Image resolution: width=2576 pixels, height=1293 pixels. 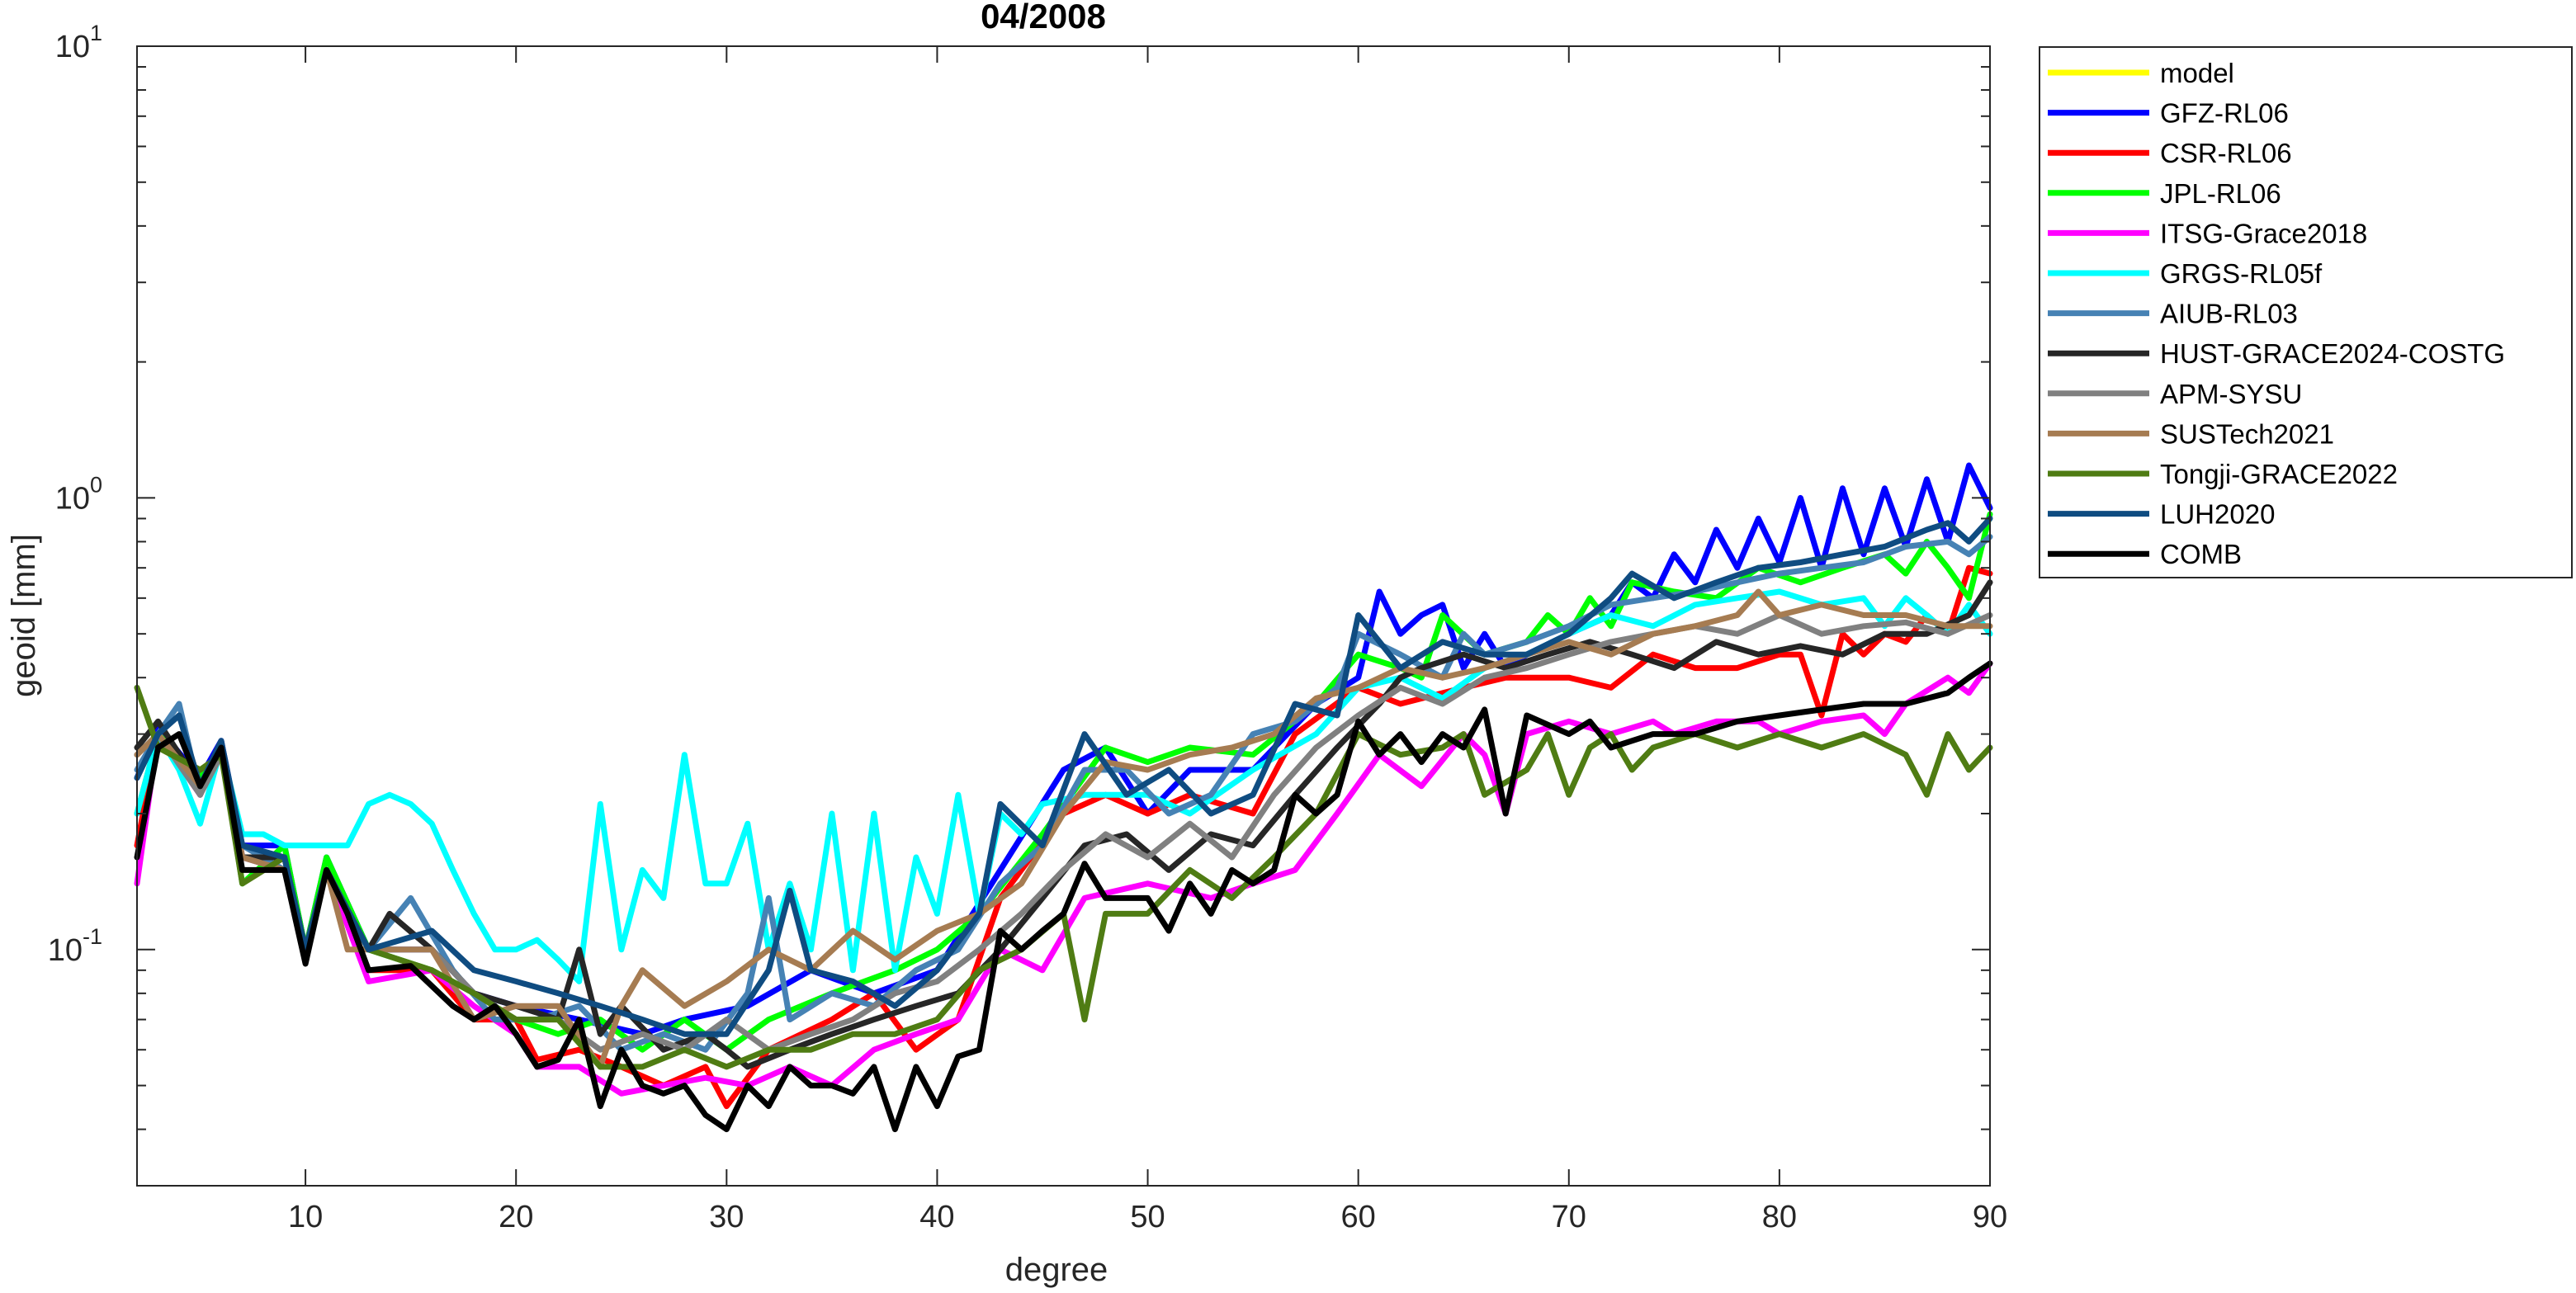 What do you see at coordinates (2279, 474) in the screenshot?
I see `legend-label-tongji-grace2022: Tongji-GRACE2022` at bounding box center [2279, 474].